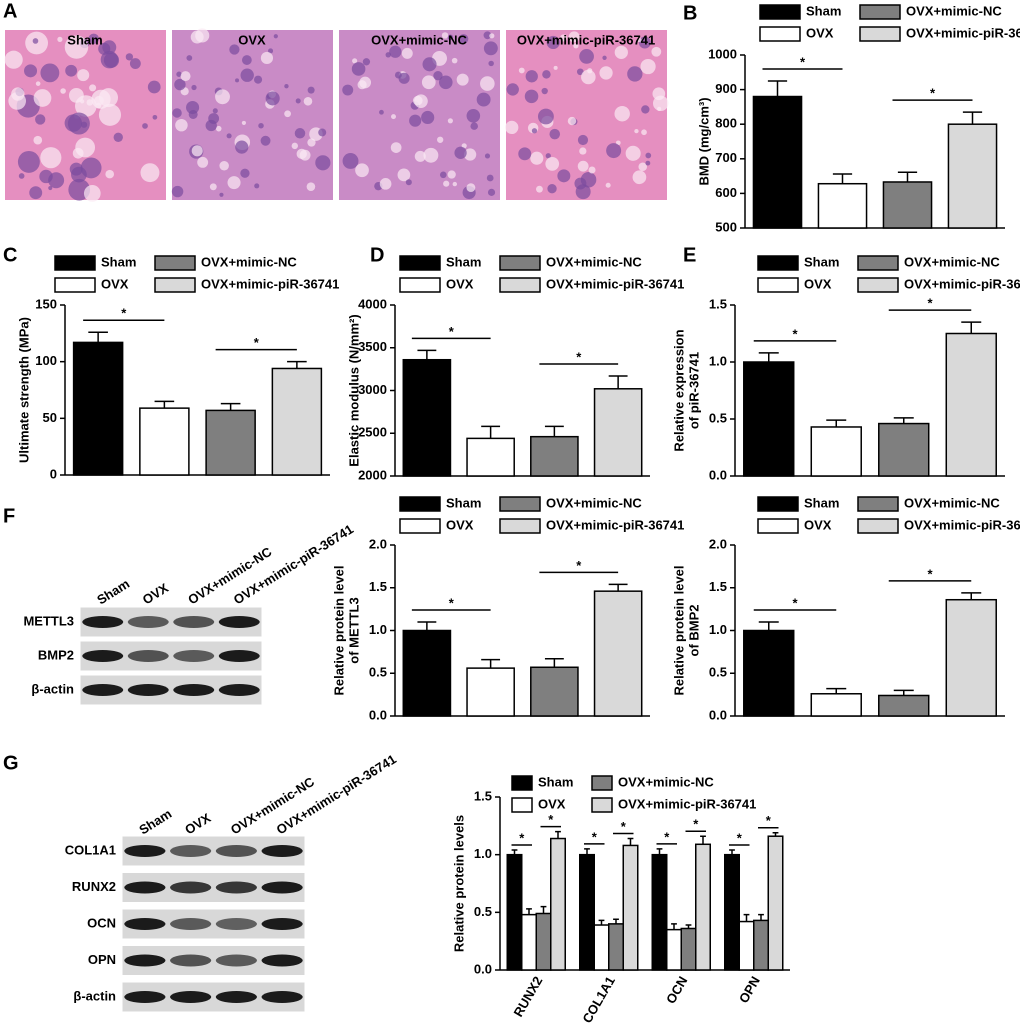 This screenshot has height=1031, width=1020. What do you see at coordinates (252, 39) in the screenshot?
I see `image-label: OVX` at bounding box center [252, 39].